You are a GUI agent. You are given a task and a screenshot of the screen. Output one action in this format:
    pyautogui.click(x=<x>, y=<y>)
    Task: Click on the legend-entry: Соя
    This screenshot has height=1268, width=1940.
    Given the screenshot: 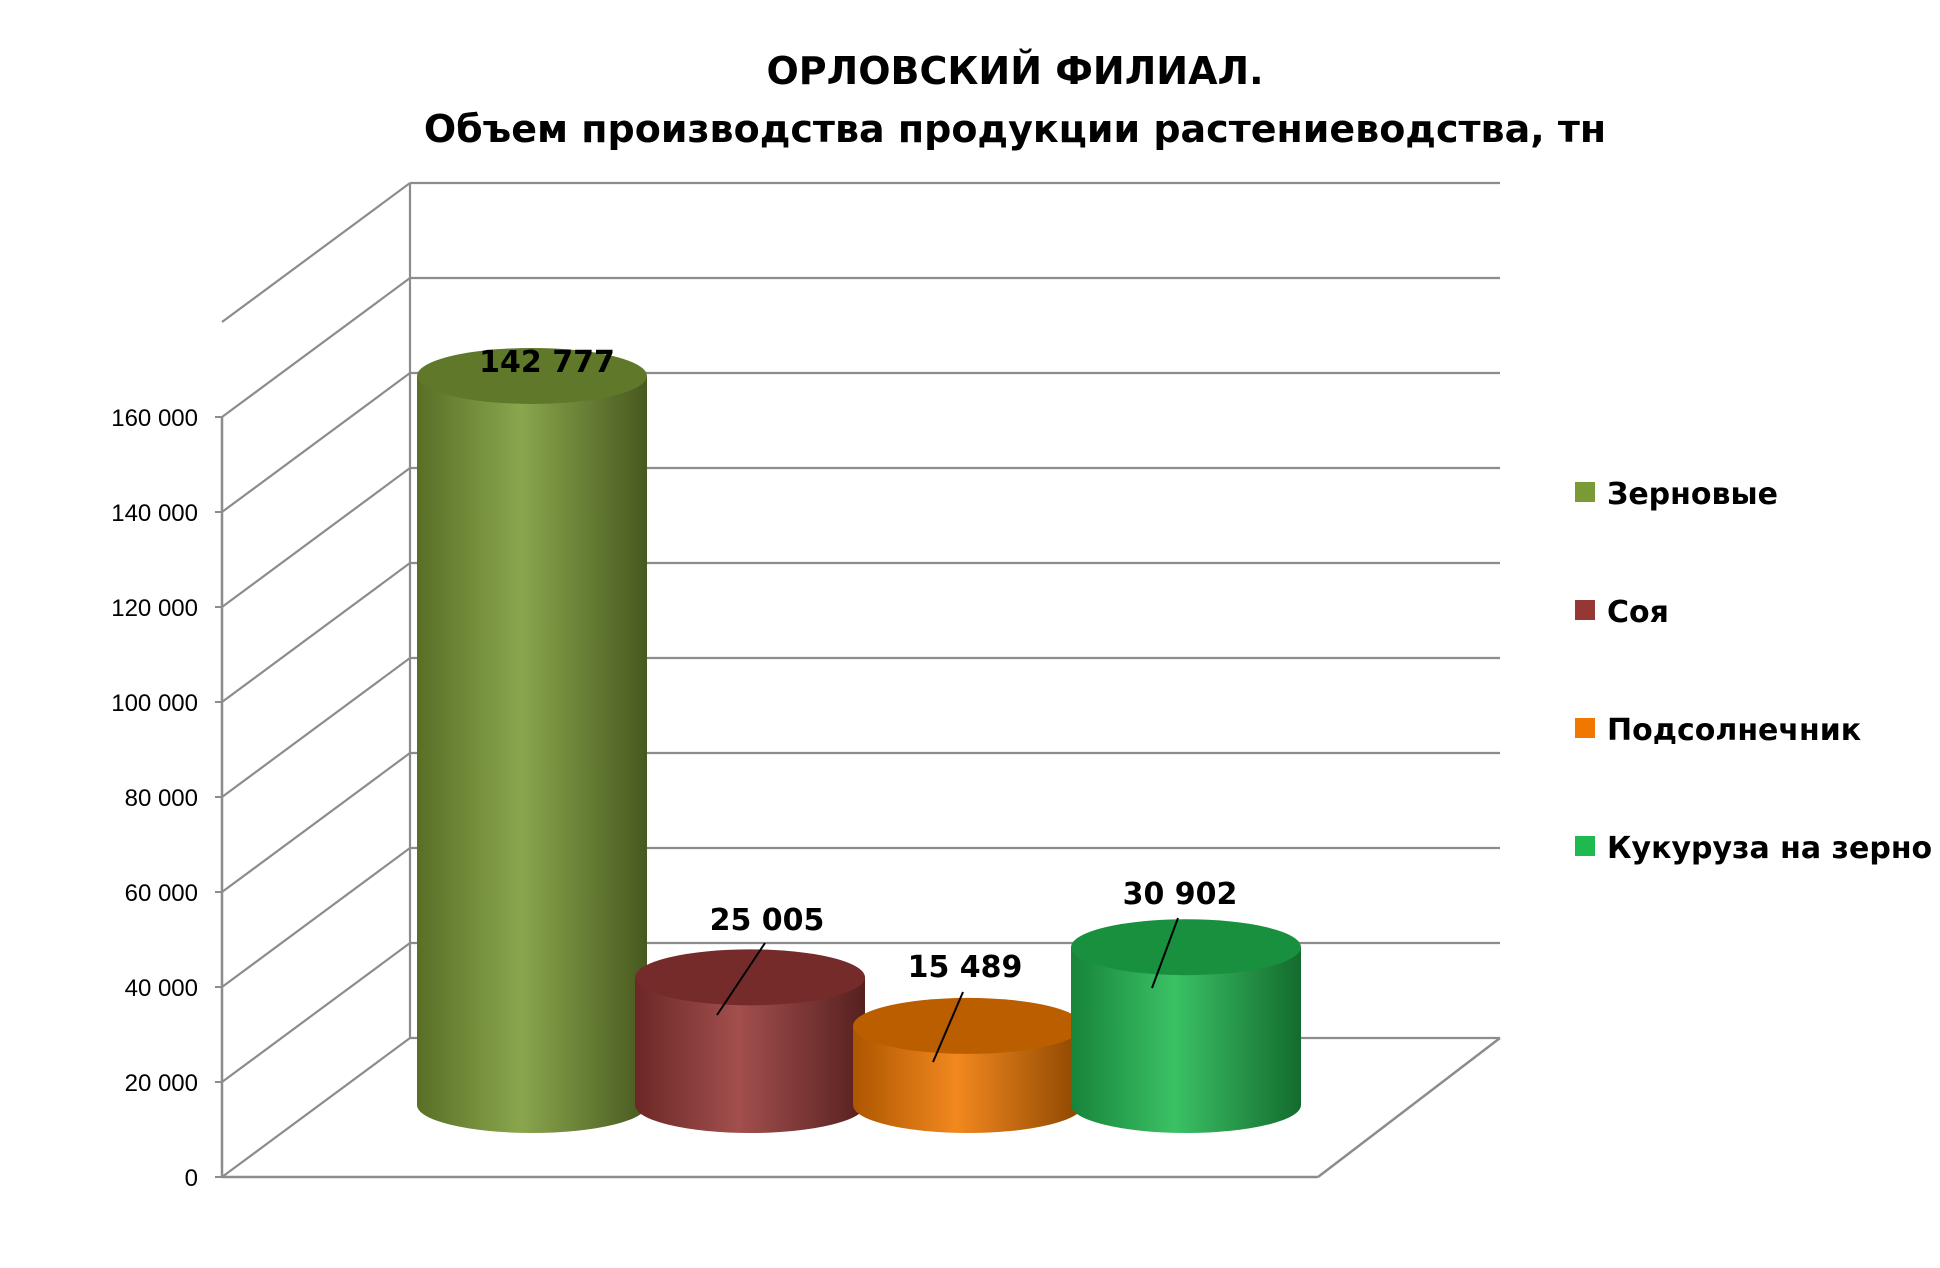 What is the action you would take?
    pyautogui.click(x=1638, y=612)
    